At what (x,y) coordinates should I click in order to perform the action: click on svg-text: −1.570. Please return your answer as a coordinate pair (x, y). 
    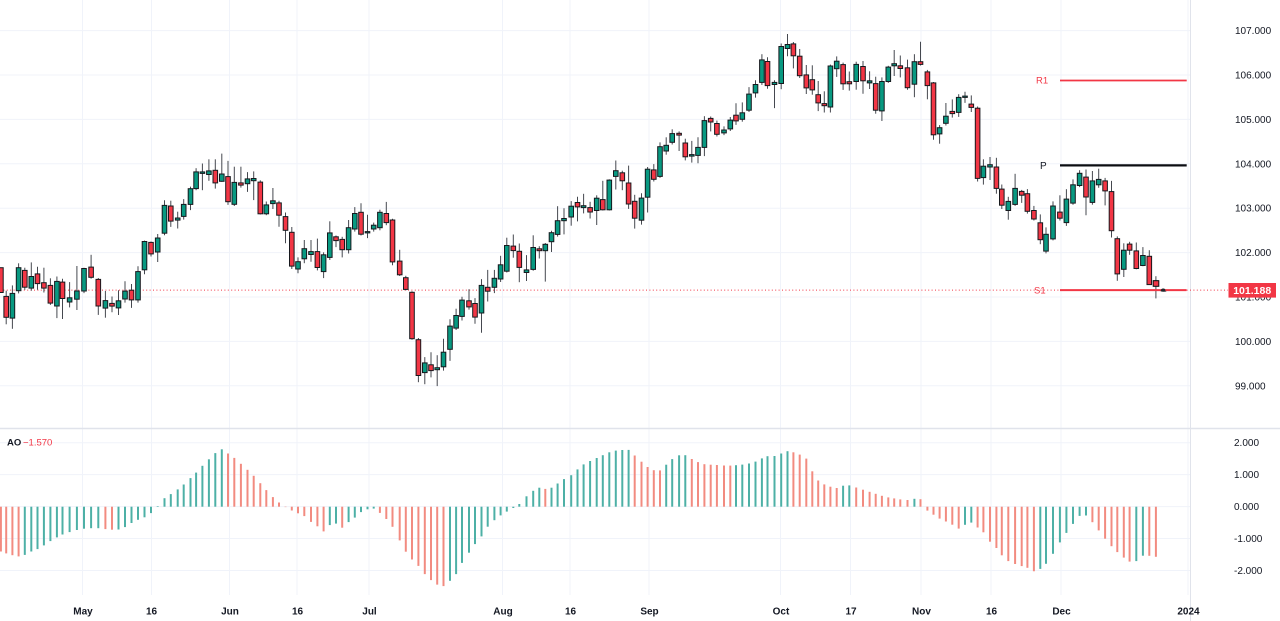
    Looking at the image, I should click on (37, 443).